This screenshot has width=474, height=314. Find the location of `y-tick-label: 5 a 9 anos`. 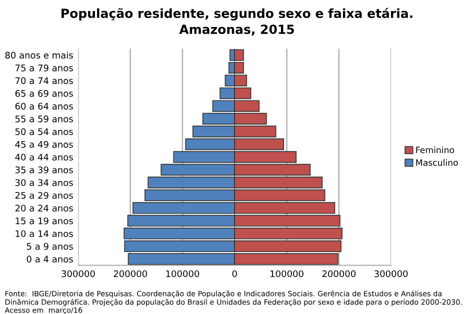

y-tick-label: 5 a 9 anos is located at coordinates (49, 246).